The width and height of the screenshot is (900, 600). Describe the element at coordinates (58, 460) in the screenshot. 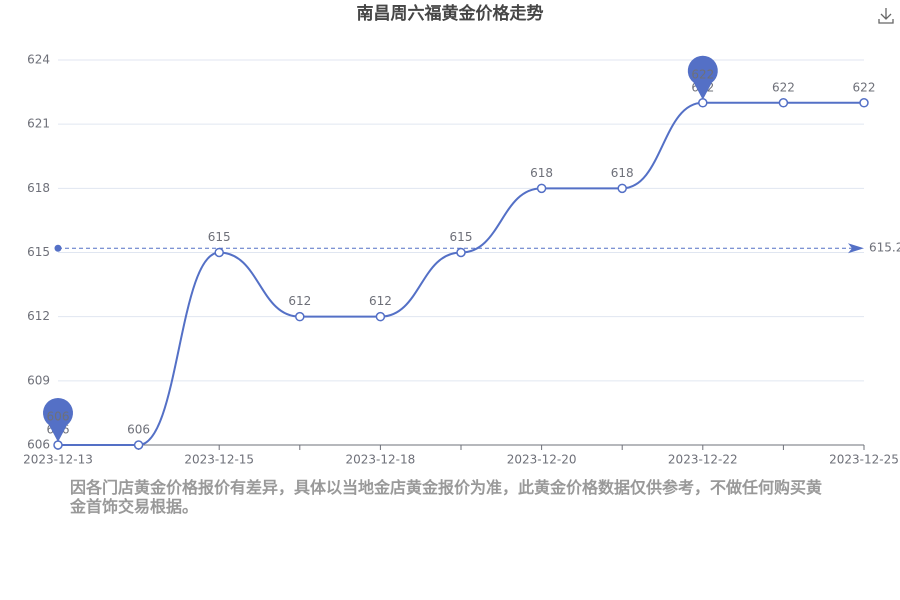

I see `x-tick-label: 2023-12-13` at that location.